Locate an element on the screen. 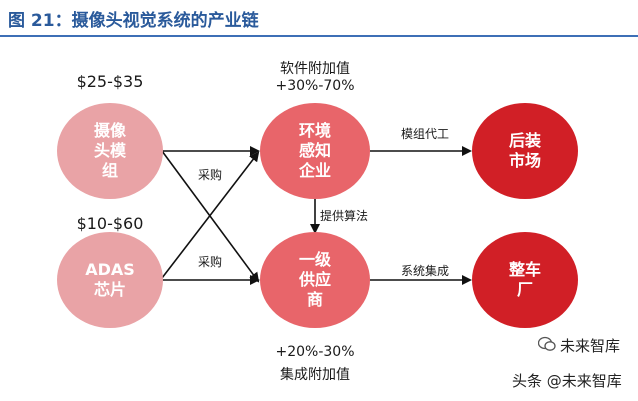 This screenshot has height=401, width=638. integration-value-title: 集成附加值 is located at coordinates (315, 375).